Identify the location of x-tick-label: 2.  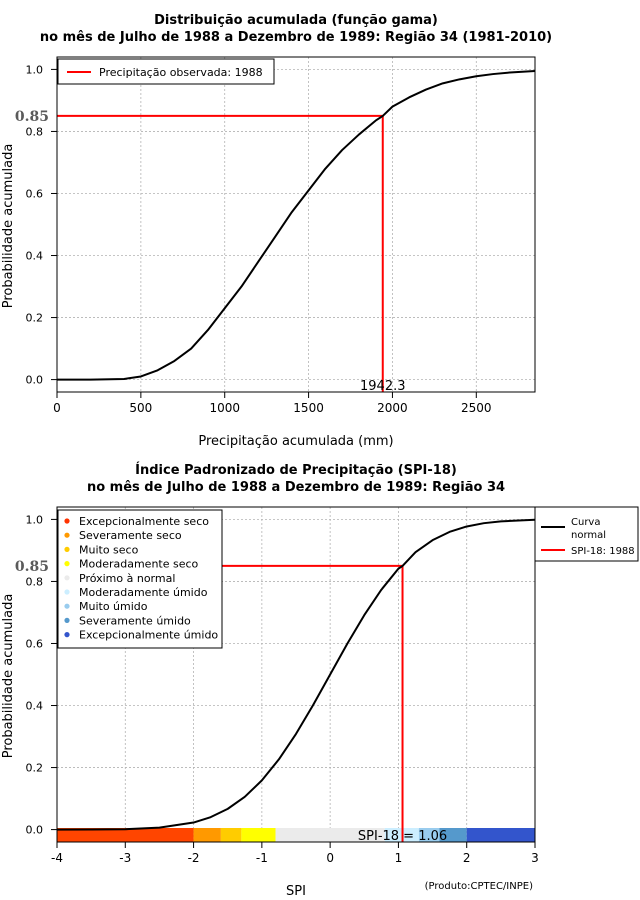
(467, 858).